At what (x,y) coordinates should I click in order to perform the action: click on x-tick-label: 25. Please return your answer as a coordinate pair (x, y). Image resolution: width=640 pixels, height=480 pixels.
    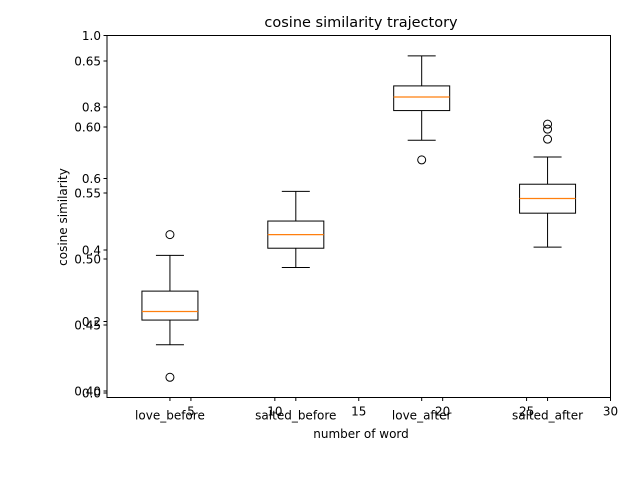
    Looking at the image, I should click on (526, 412).